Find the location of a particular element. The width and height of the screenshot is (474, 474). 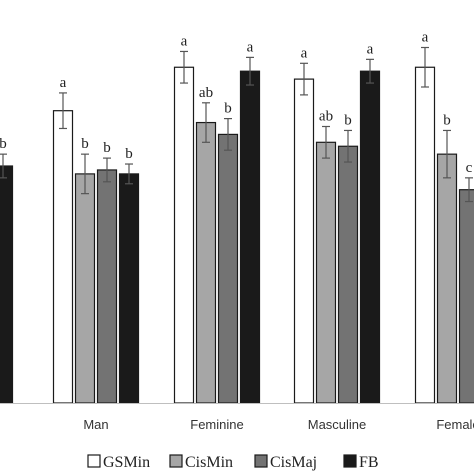

significance-label-cismaj-1: b is located at coordinates (107, 148).